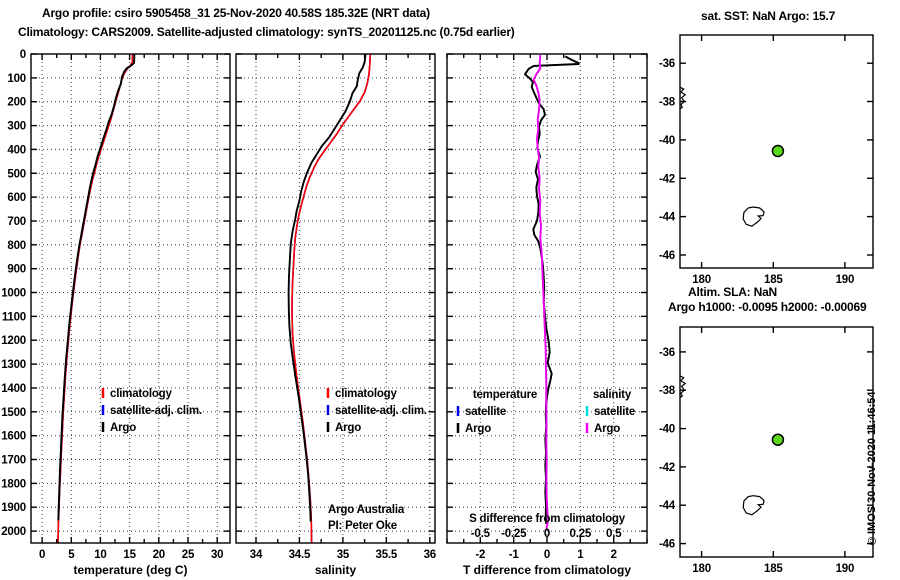  I want to click on legend-group-header: salinity, so click(612, 395).